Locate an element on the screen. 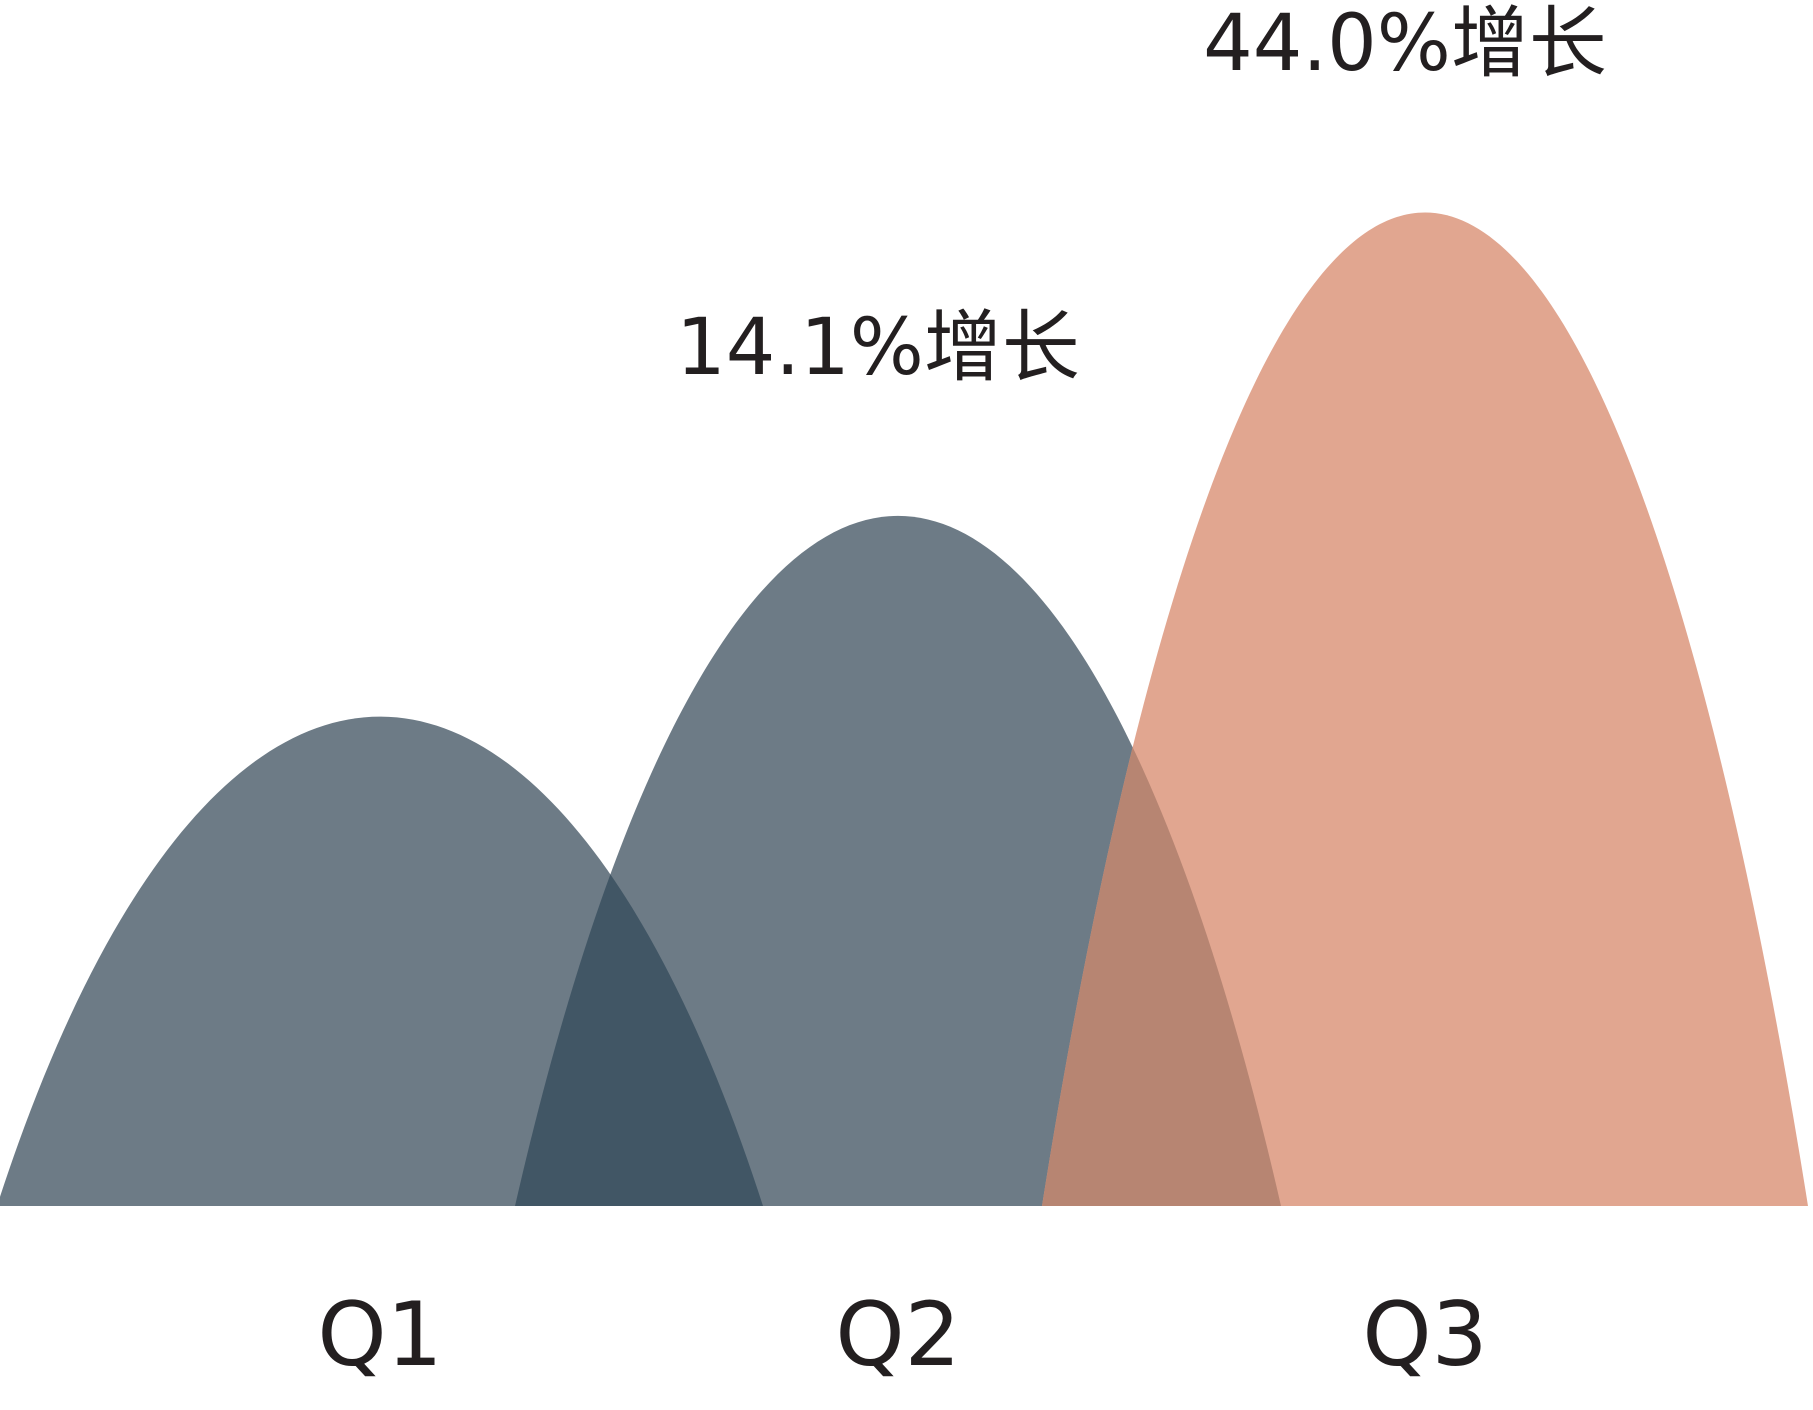 The image size is (1813, 1410). category-label-q2: Q2 is located at coordinates (897, 1334).